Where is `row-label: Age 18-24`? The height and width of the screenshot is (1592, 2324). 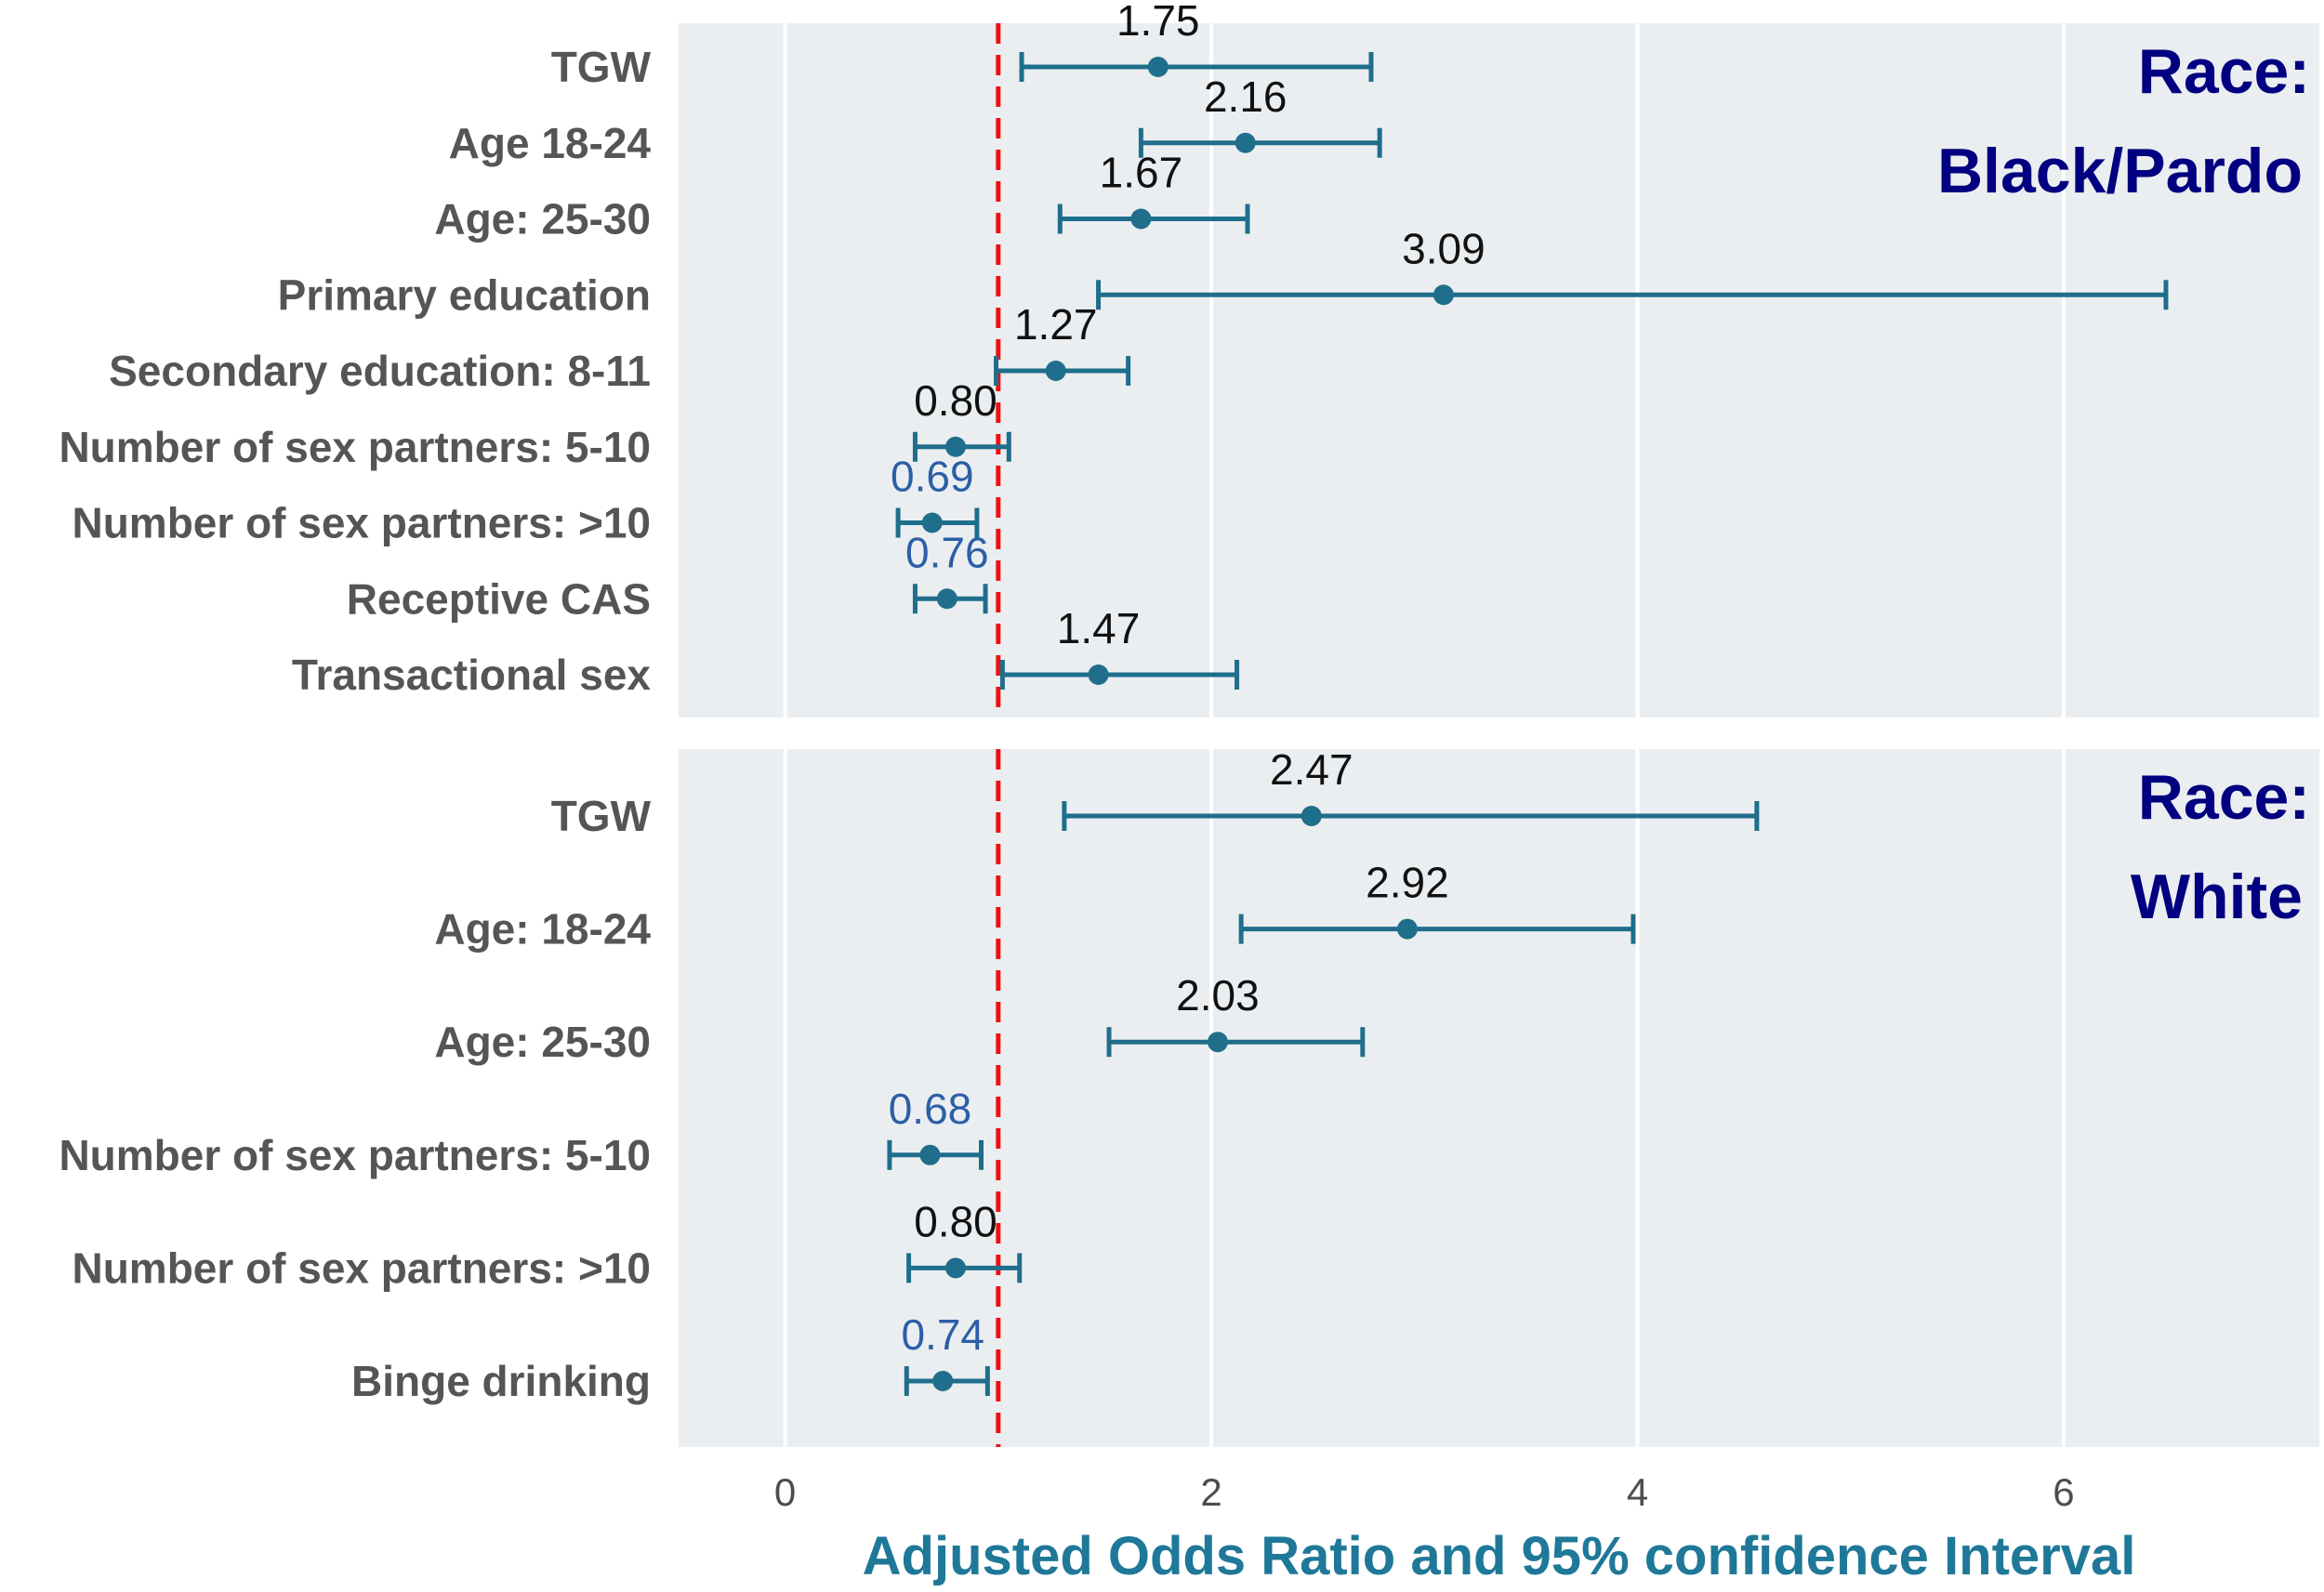
row-label: Age 18-24 is located at coordinates (550, 143).